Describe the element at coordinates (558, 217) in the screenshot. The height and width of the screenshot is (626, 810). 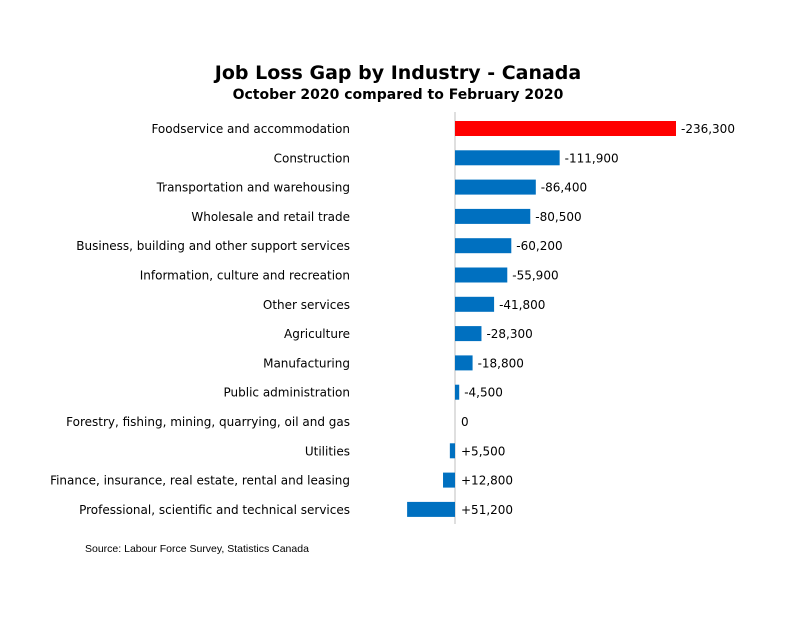
I see `data-label: -80,500` at that location.